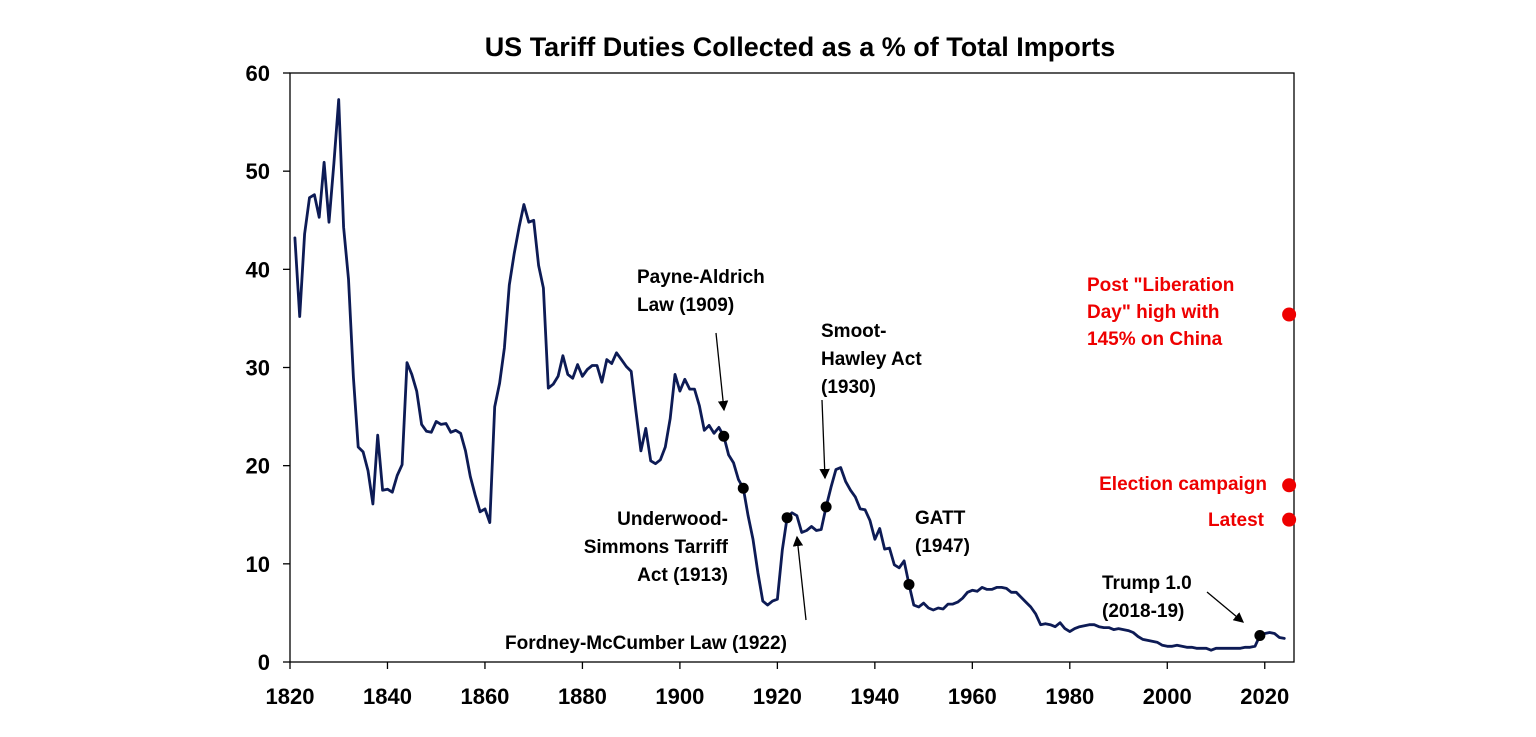 The image size is (1536, 737). What do you see at coordinates (679, 696) in the screenshot?
I see `x-tick-label: 1900` at bounding box center [679, 696].